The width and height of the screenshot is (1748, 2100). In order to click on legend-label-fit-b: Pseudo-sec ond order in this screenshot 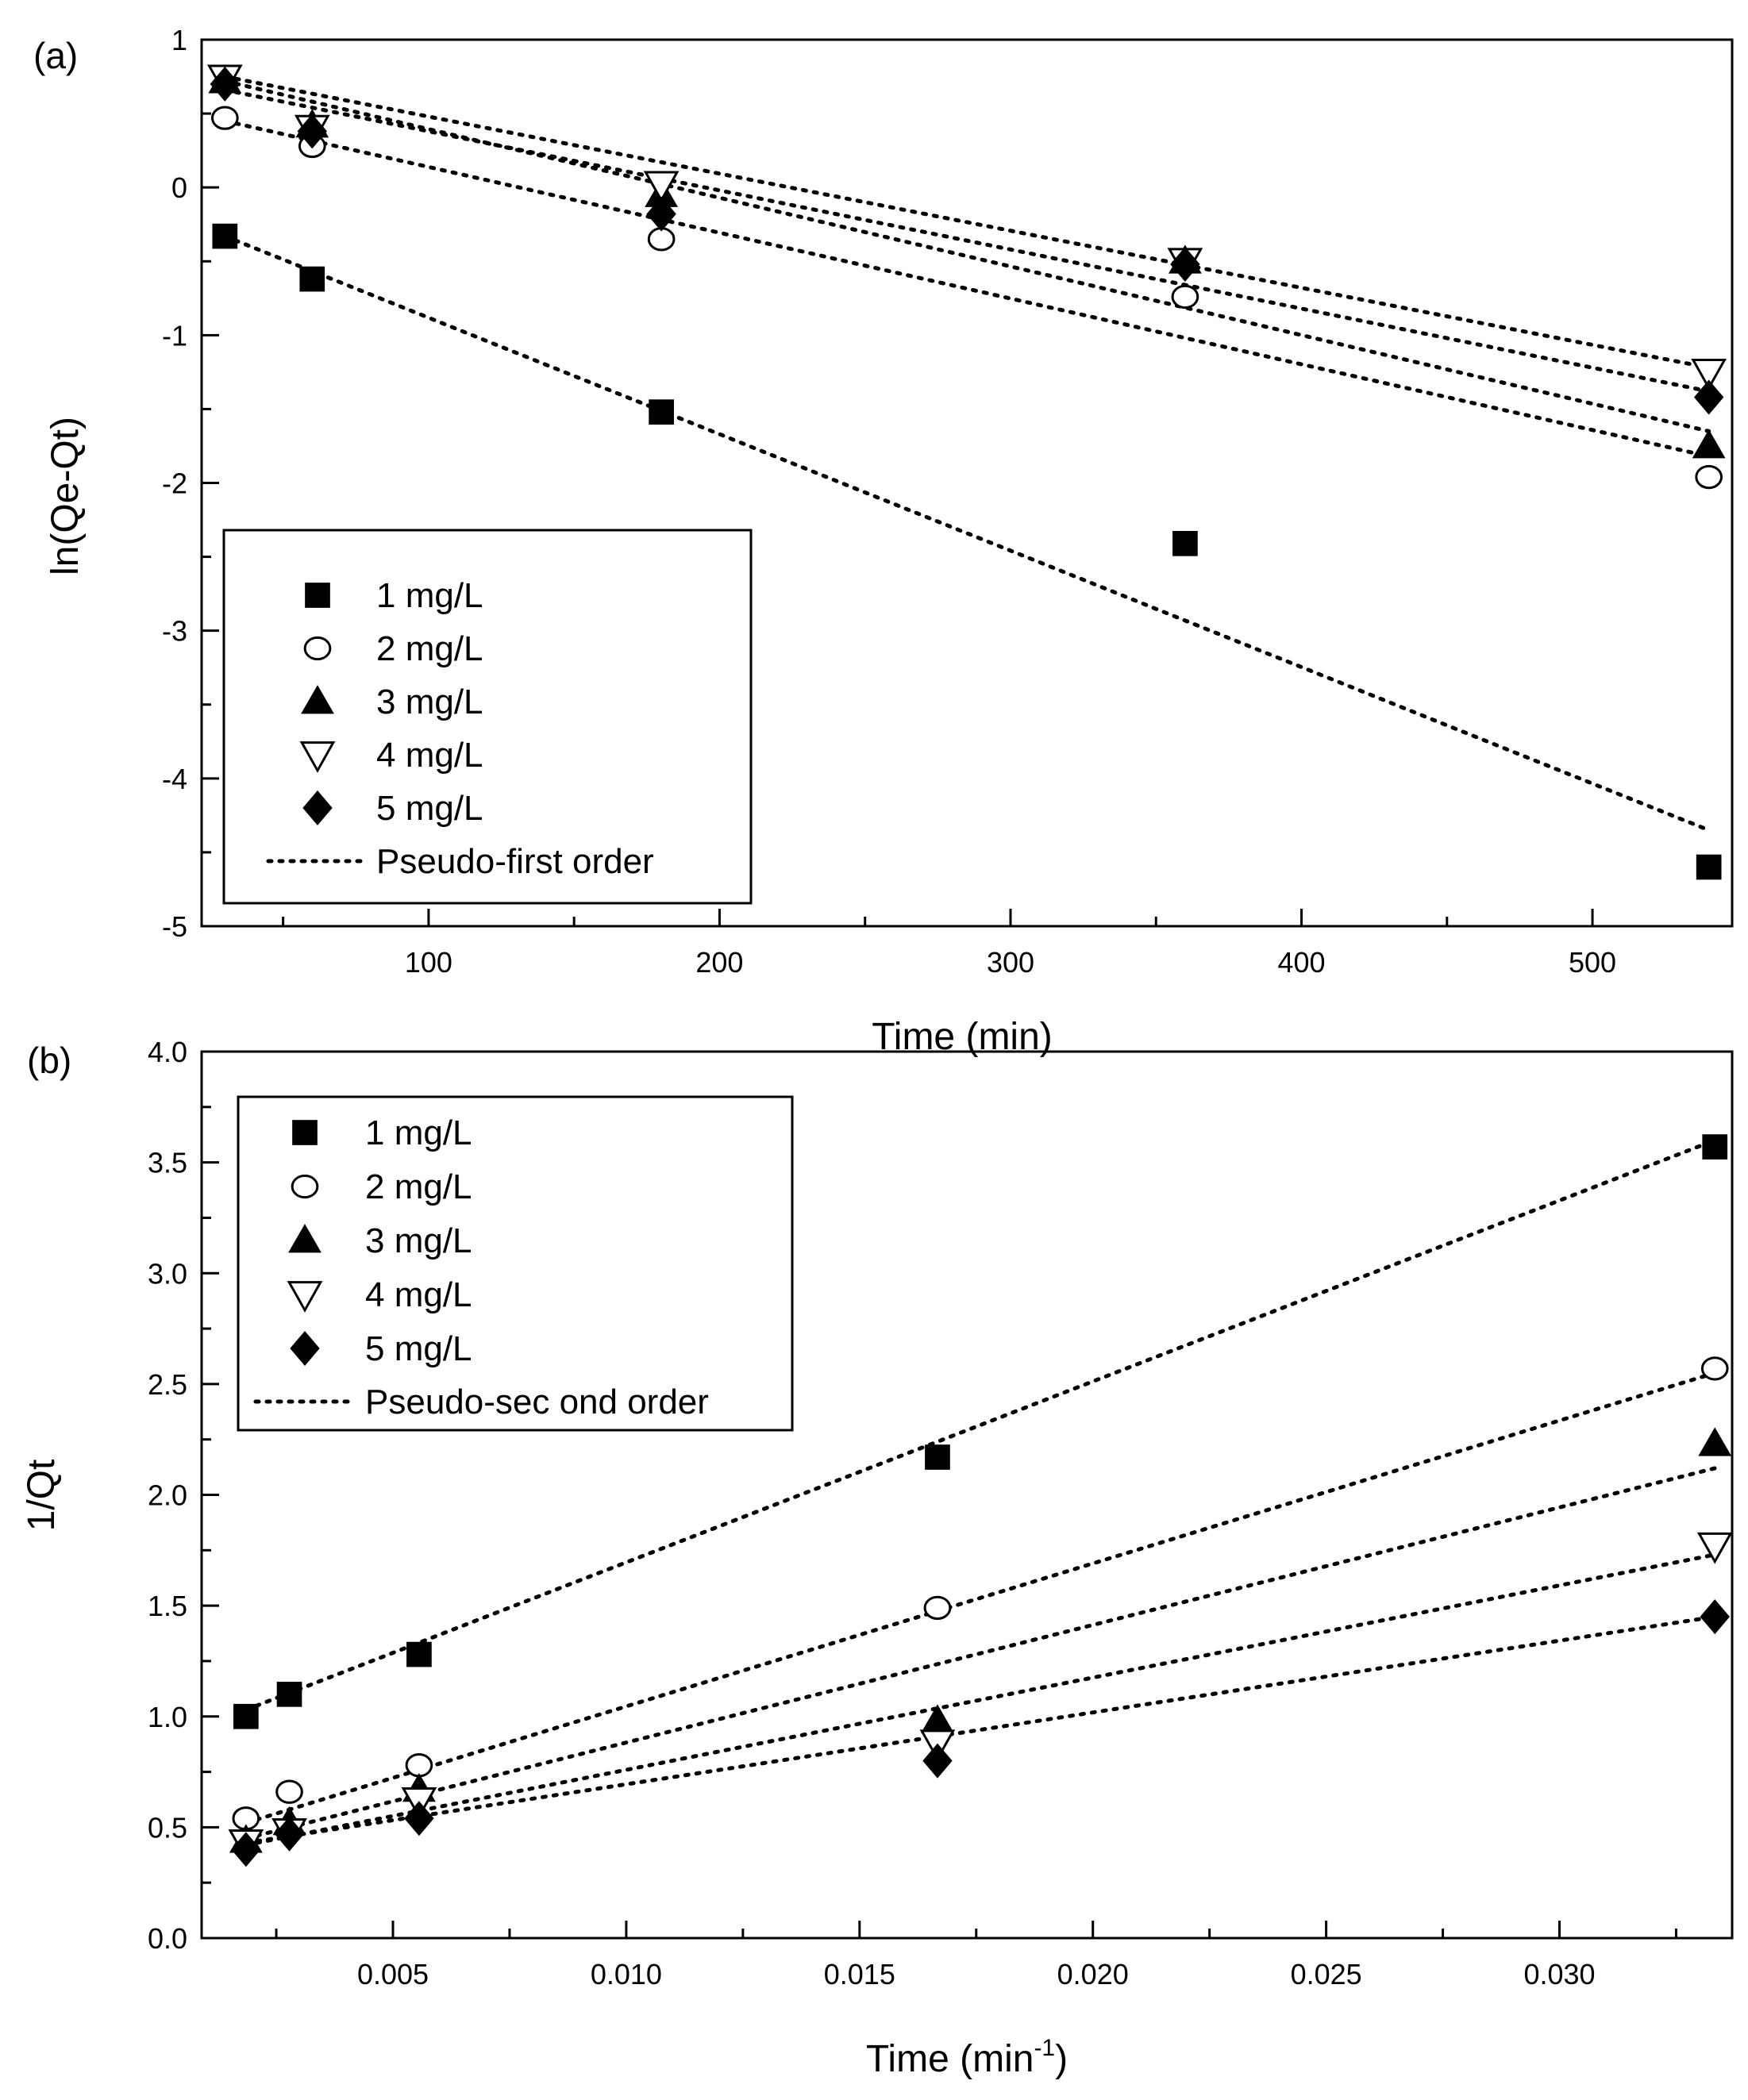, I will do `click(537, 1402)`.